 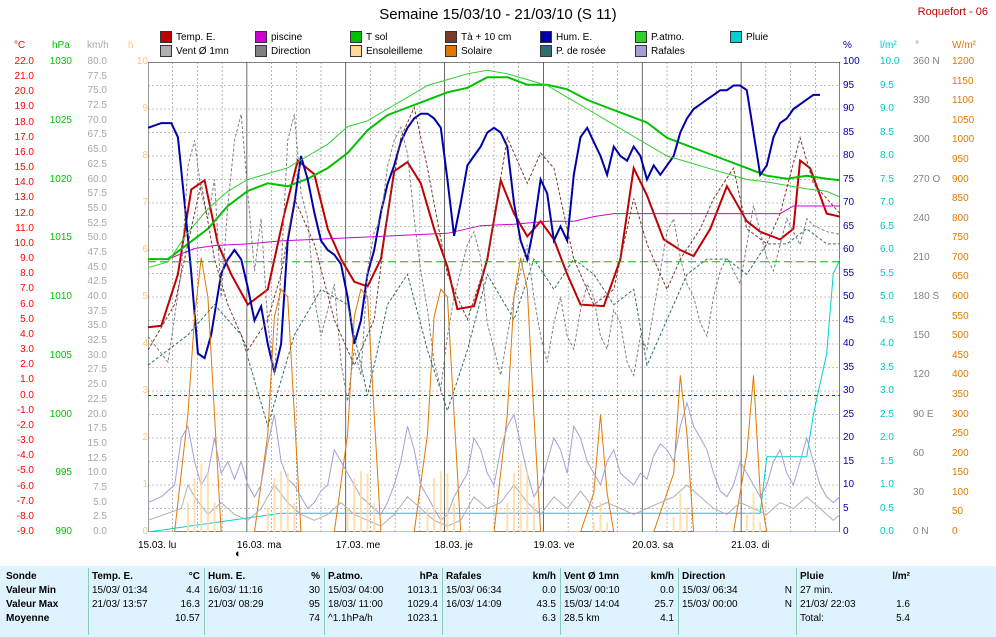 What do you see at coordinates (314, 604) in the screenshot?
I see `stats-value: 95` at bounding box center [314, 604].